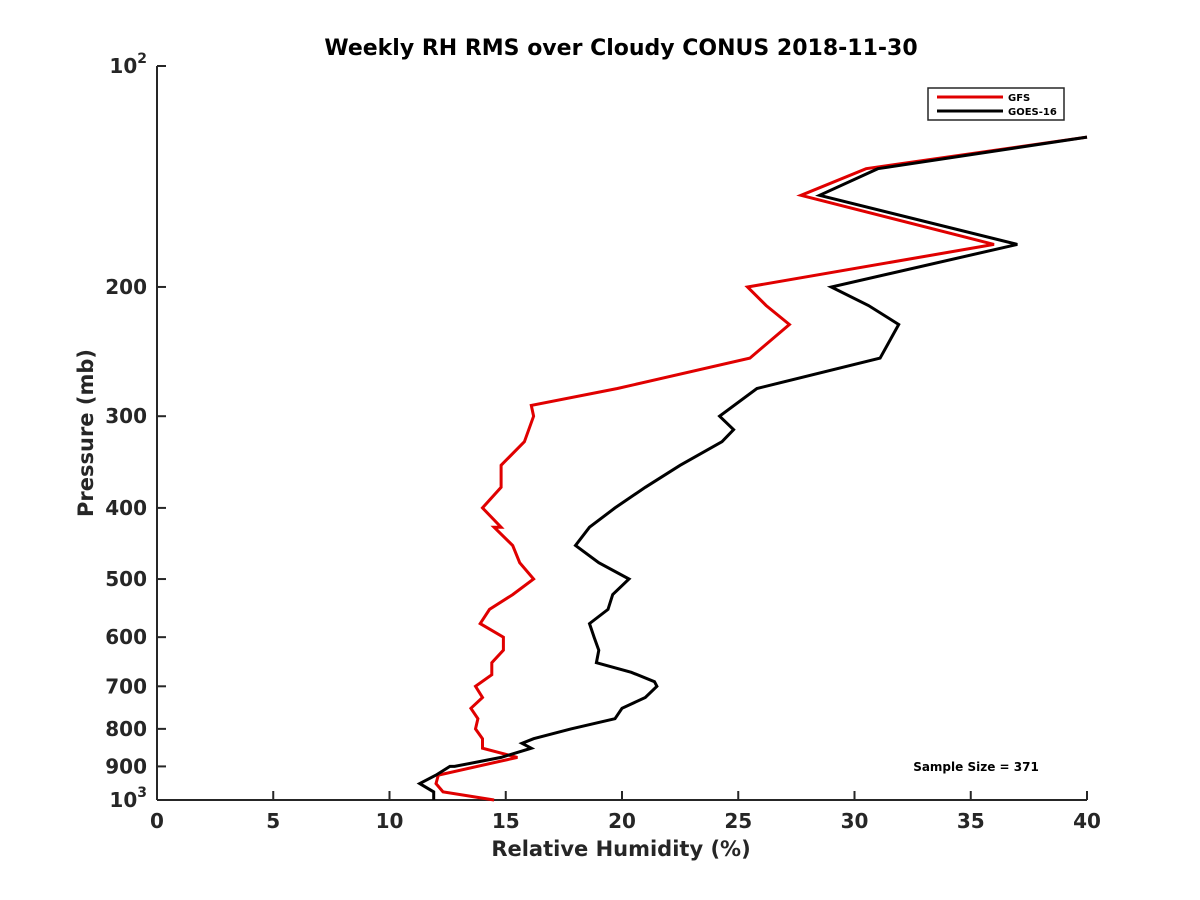  Describe the element at coordinates (126, 766) in the screenshot. I see `y-tick-label: 900` at that location.